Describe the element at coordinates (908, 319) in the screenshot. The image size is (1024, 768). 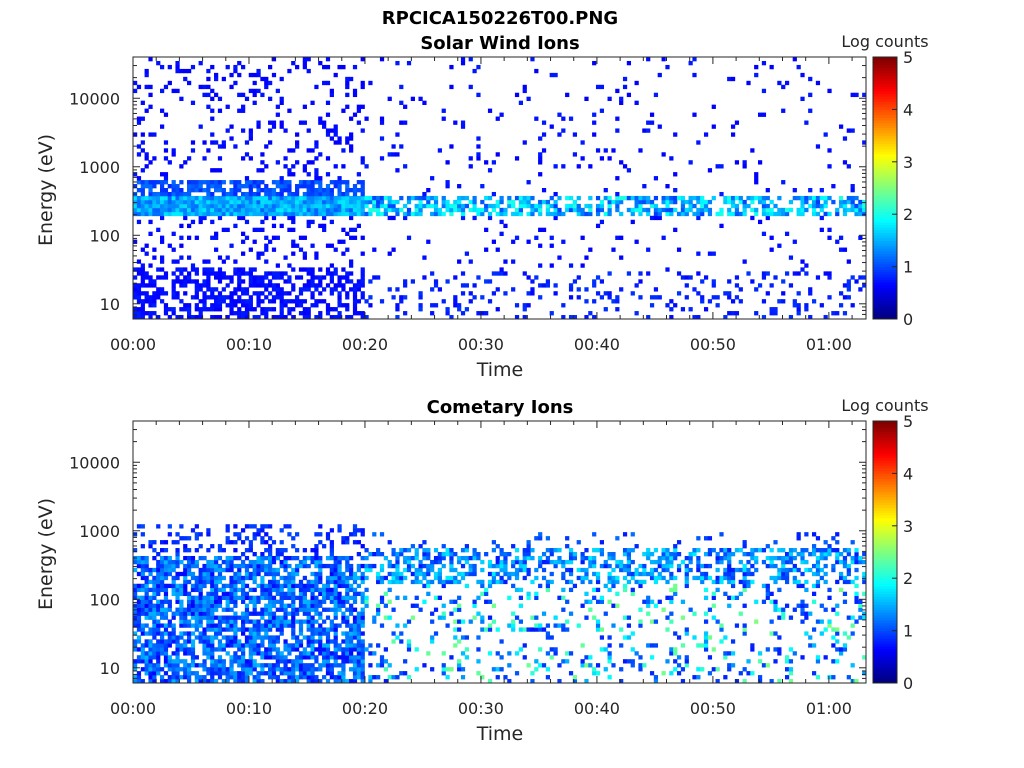
I see `colorbar-tick-label: 0` at that location.